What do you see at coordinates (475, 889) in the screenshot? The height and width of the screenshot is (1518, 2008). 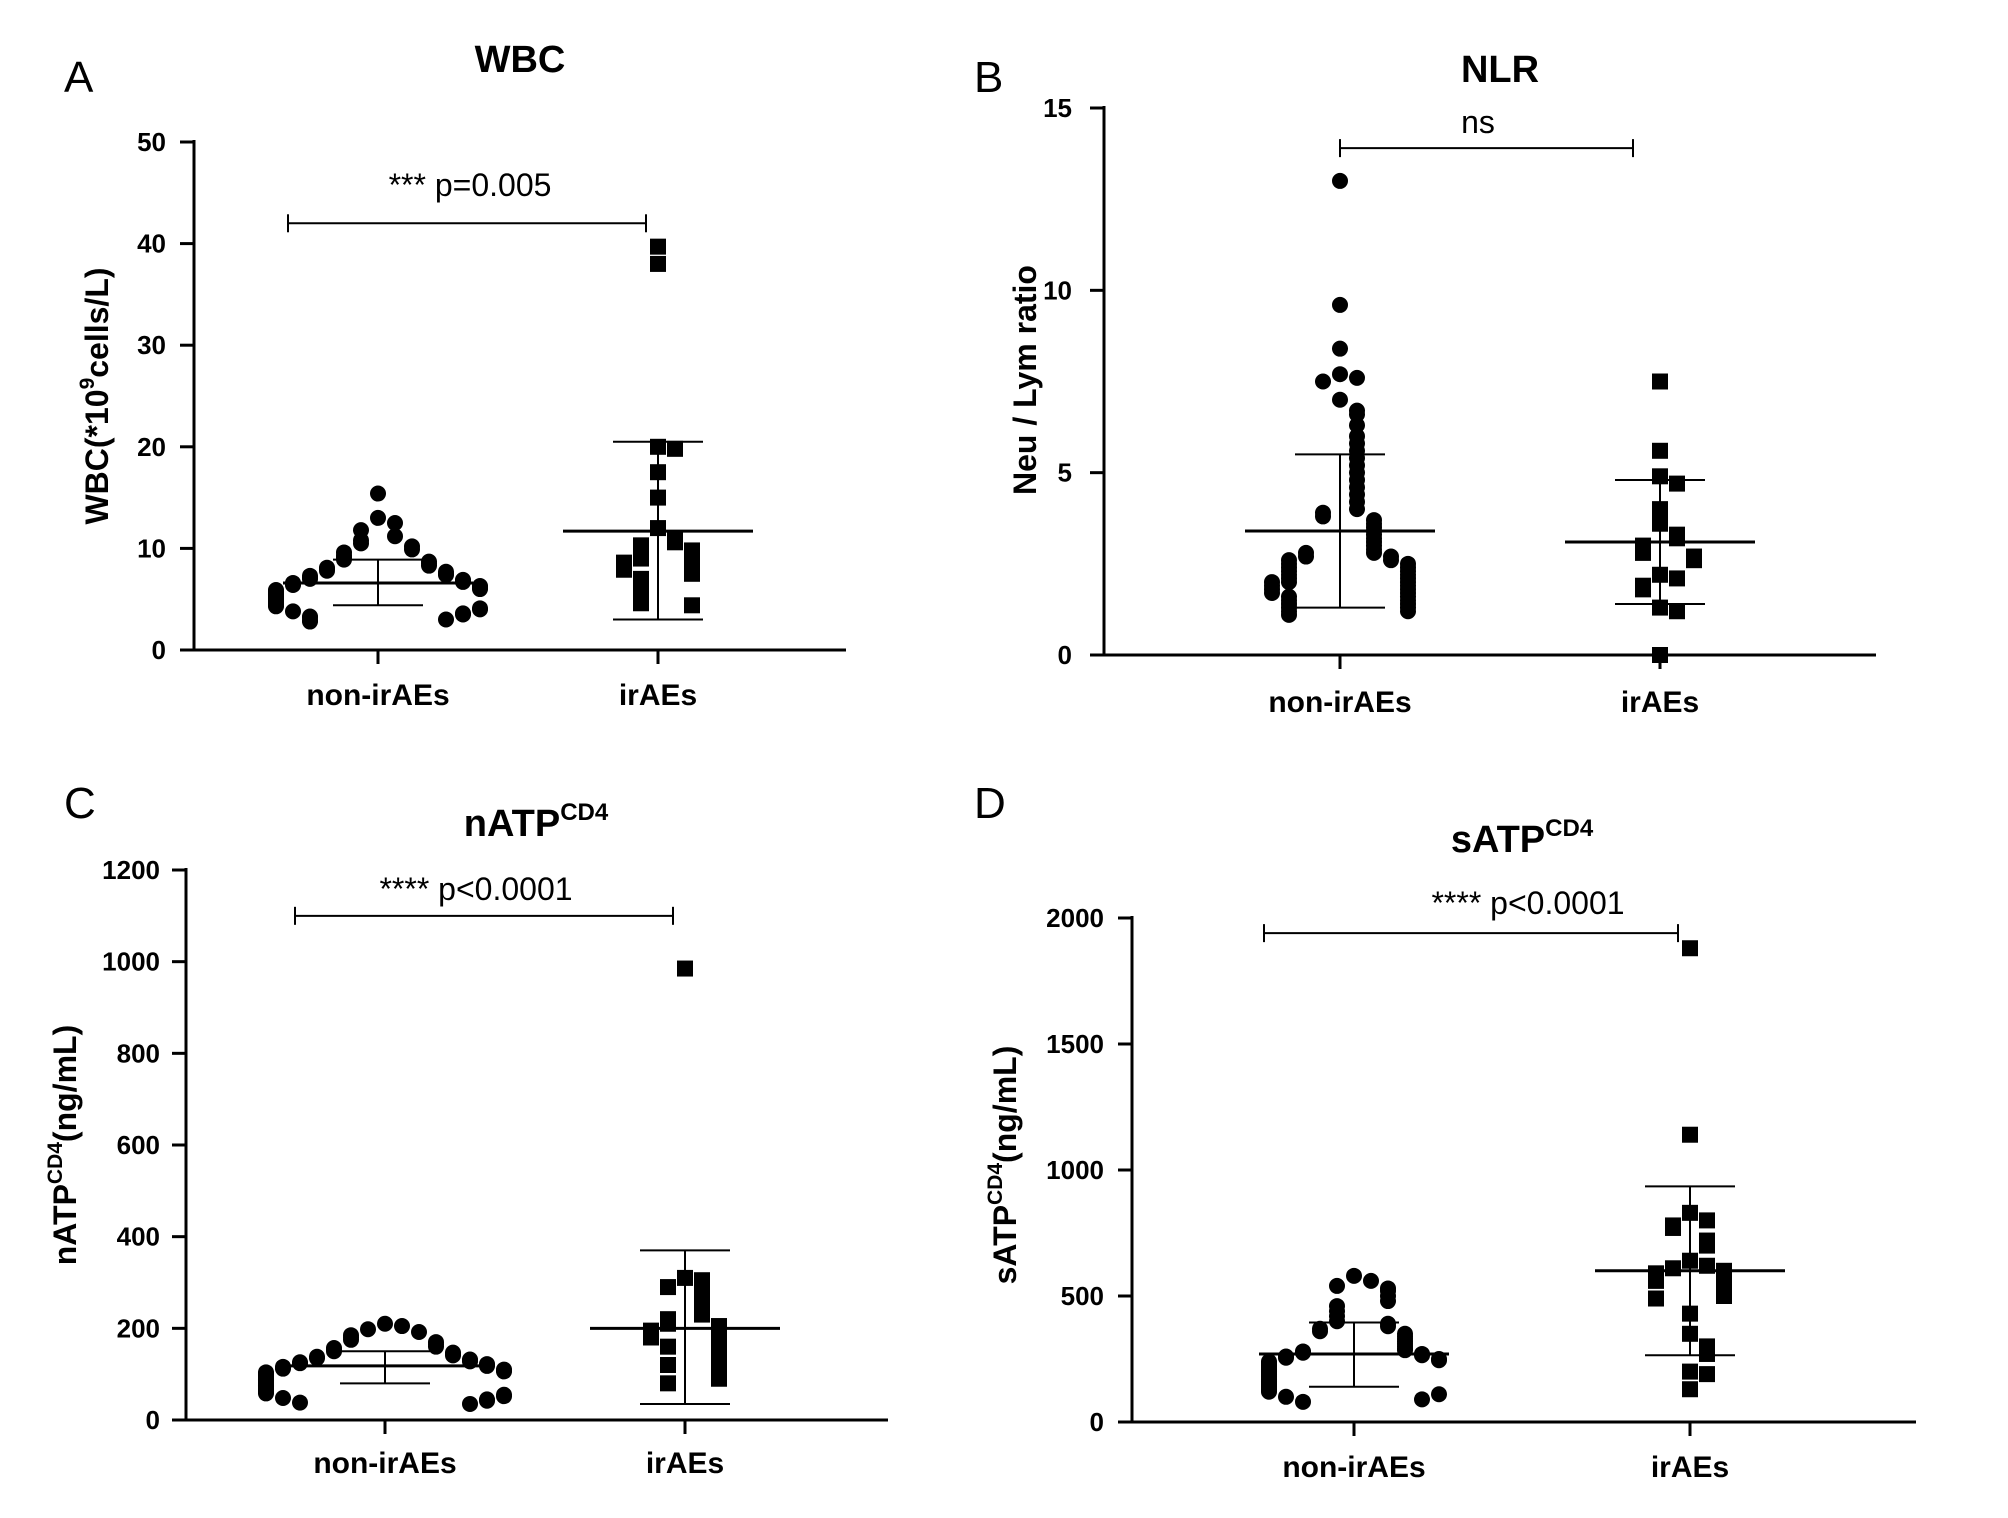 I see `significance-label: **** p<0.0001` at bounding box center [475, 889].